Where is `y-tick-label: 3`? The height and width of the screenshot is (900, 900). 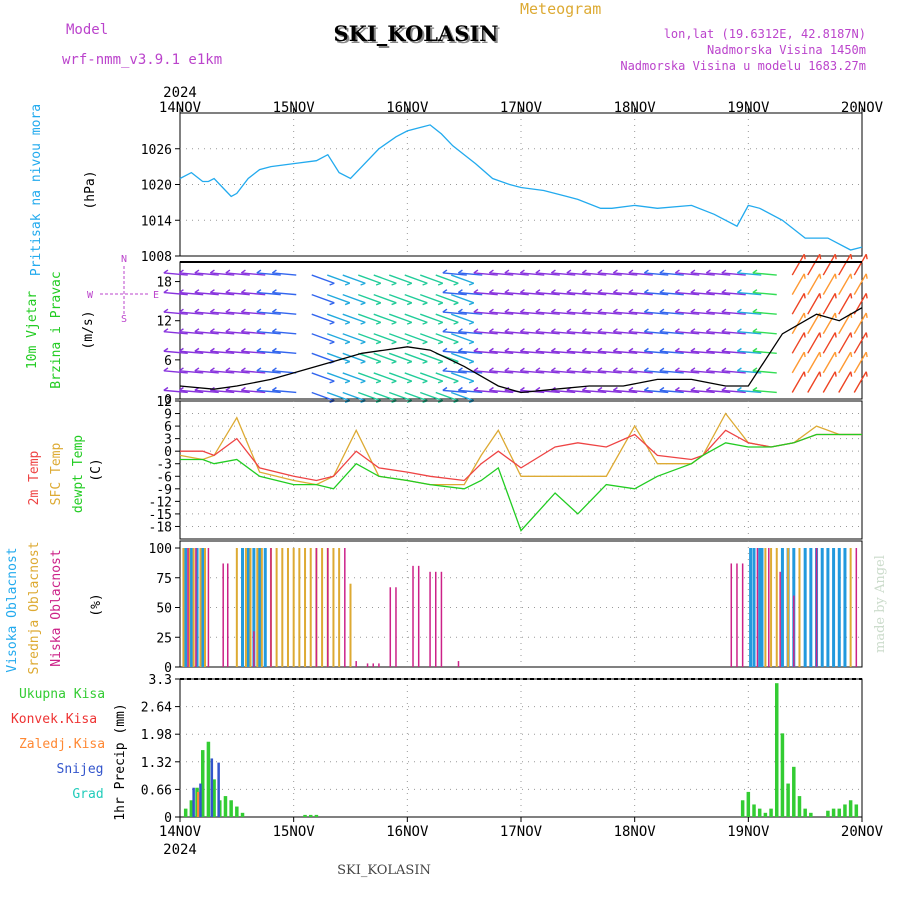
y-tick-label: 3 is located at coordinates (168, 440).